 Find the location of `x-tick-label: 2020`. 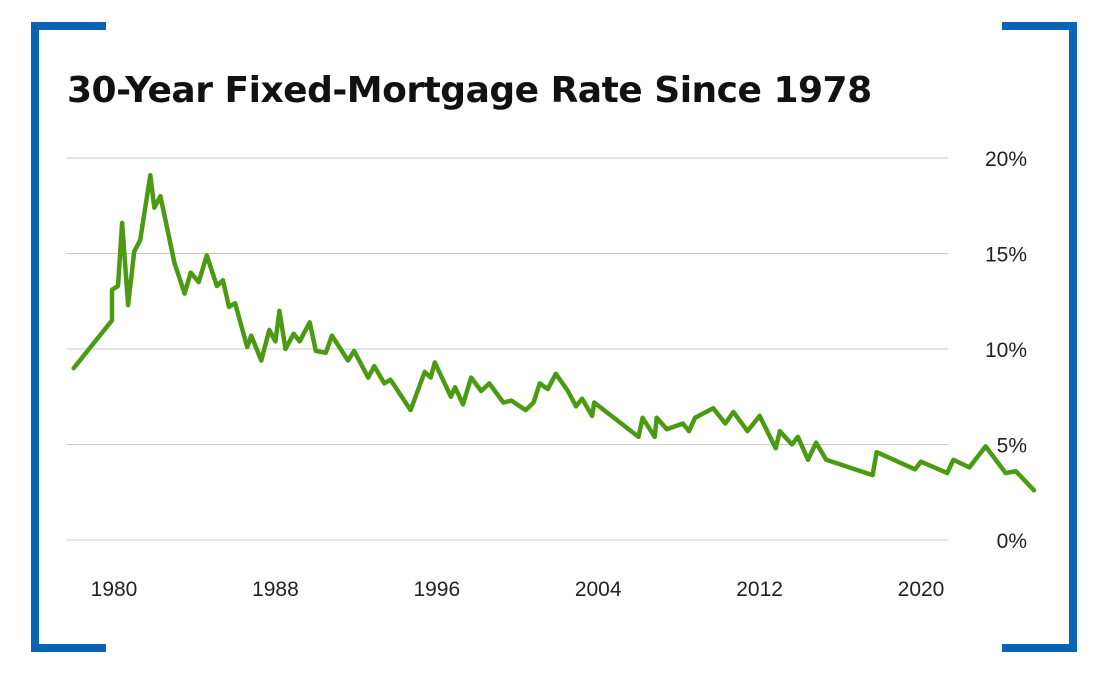

x-tick-label: 2020 is located at coordinates (921, 589).